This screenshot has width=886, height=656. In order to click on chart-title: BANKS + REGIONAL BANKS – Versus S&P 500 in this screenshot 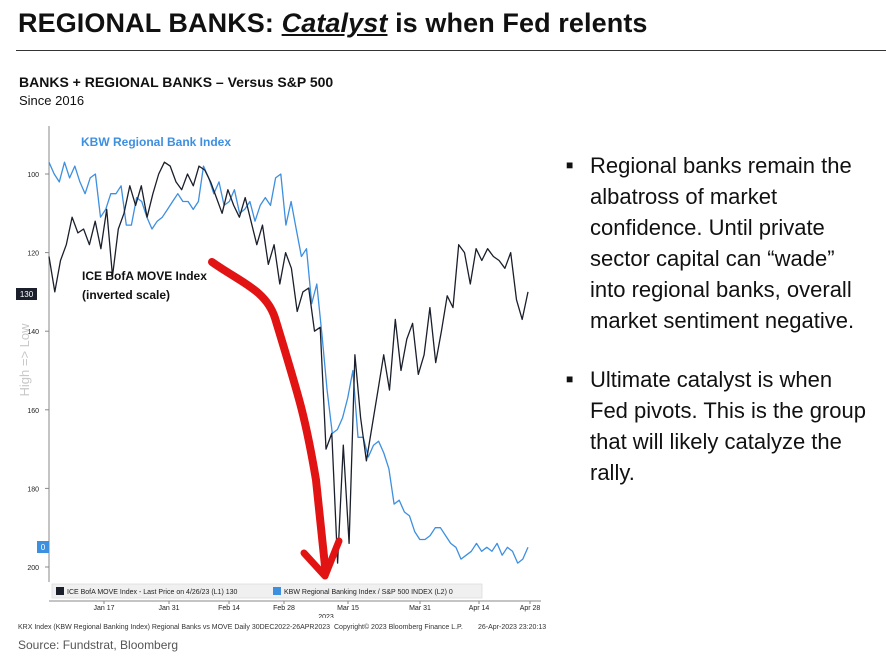, I will do `click(176, 82)`.